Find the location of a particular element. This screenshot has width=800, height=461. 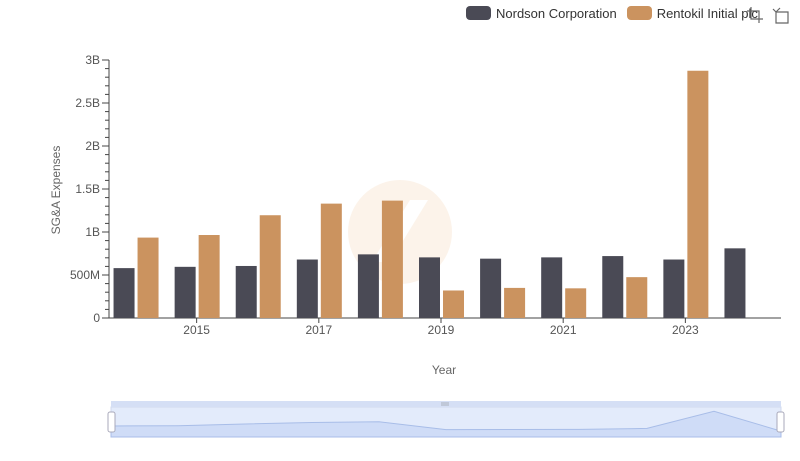

legend-label-nordson: Nordson Corporation is located at coordinates (556, 13).